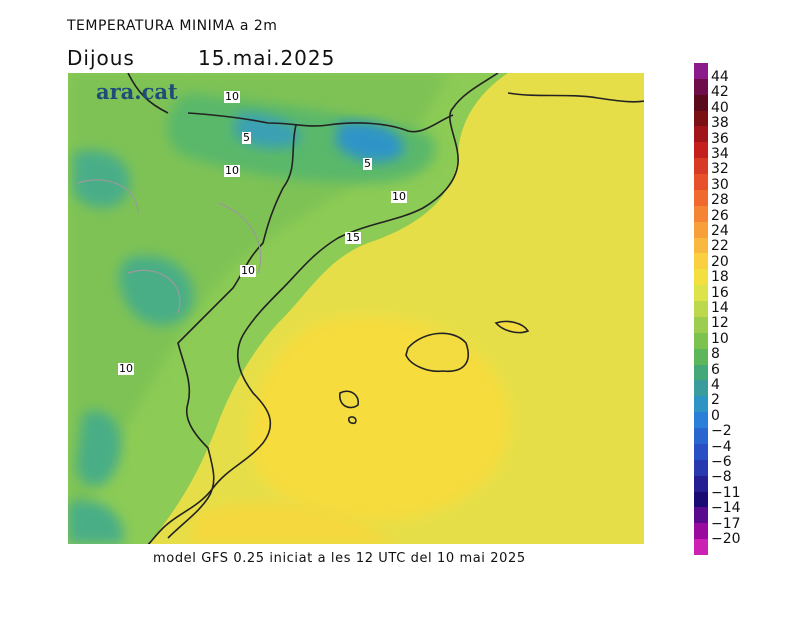 This screenshot has height=617, width=800. I want to click on cool-spot-central, so click(156, 290).